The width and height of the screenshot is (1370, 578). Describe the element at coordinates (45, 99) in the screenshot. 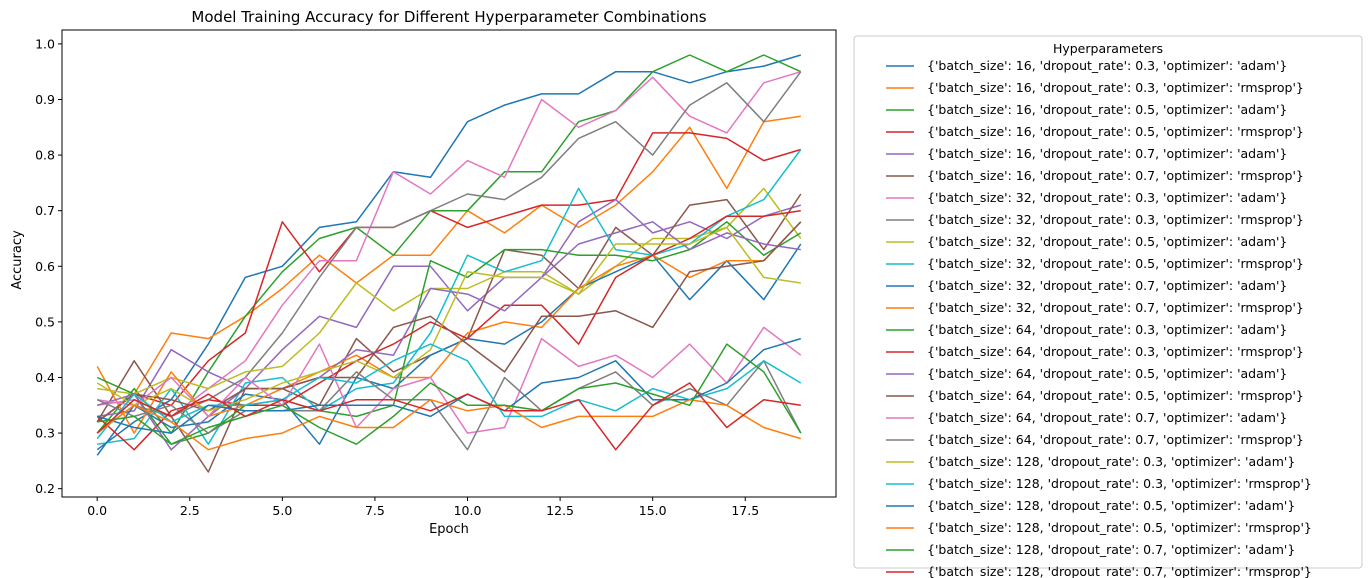

I see `y-tick-label: 0.9` at that location.